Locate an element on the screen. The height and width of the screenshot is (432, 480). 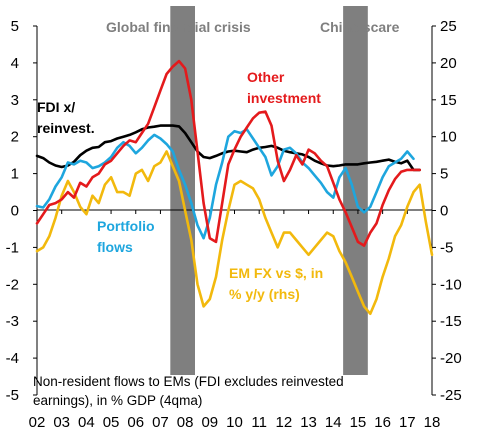
x-tick-label: 05 is located at coordinates (111, 422).